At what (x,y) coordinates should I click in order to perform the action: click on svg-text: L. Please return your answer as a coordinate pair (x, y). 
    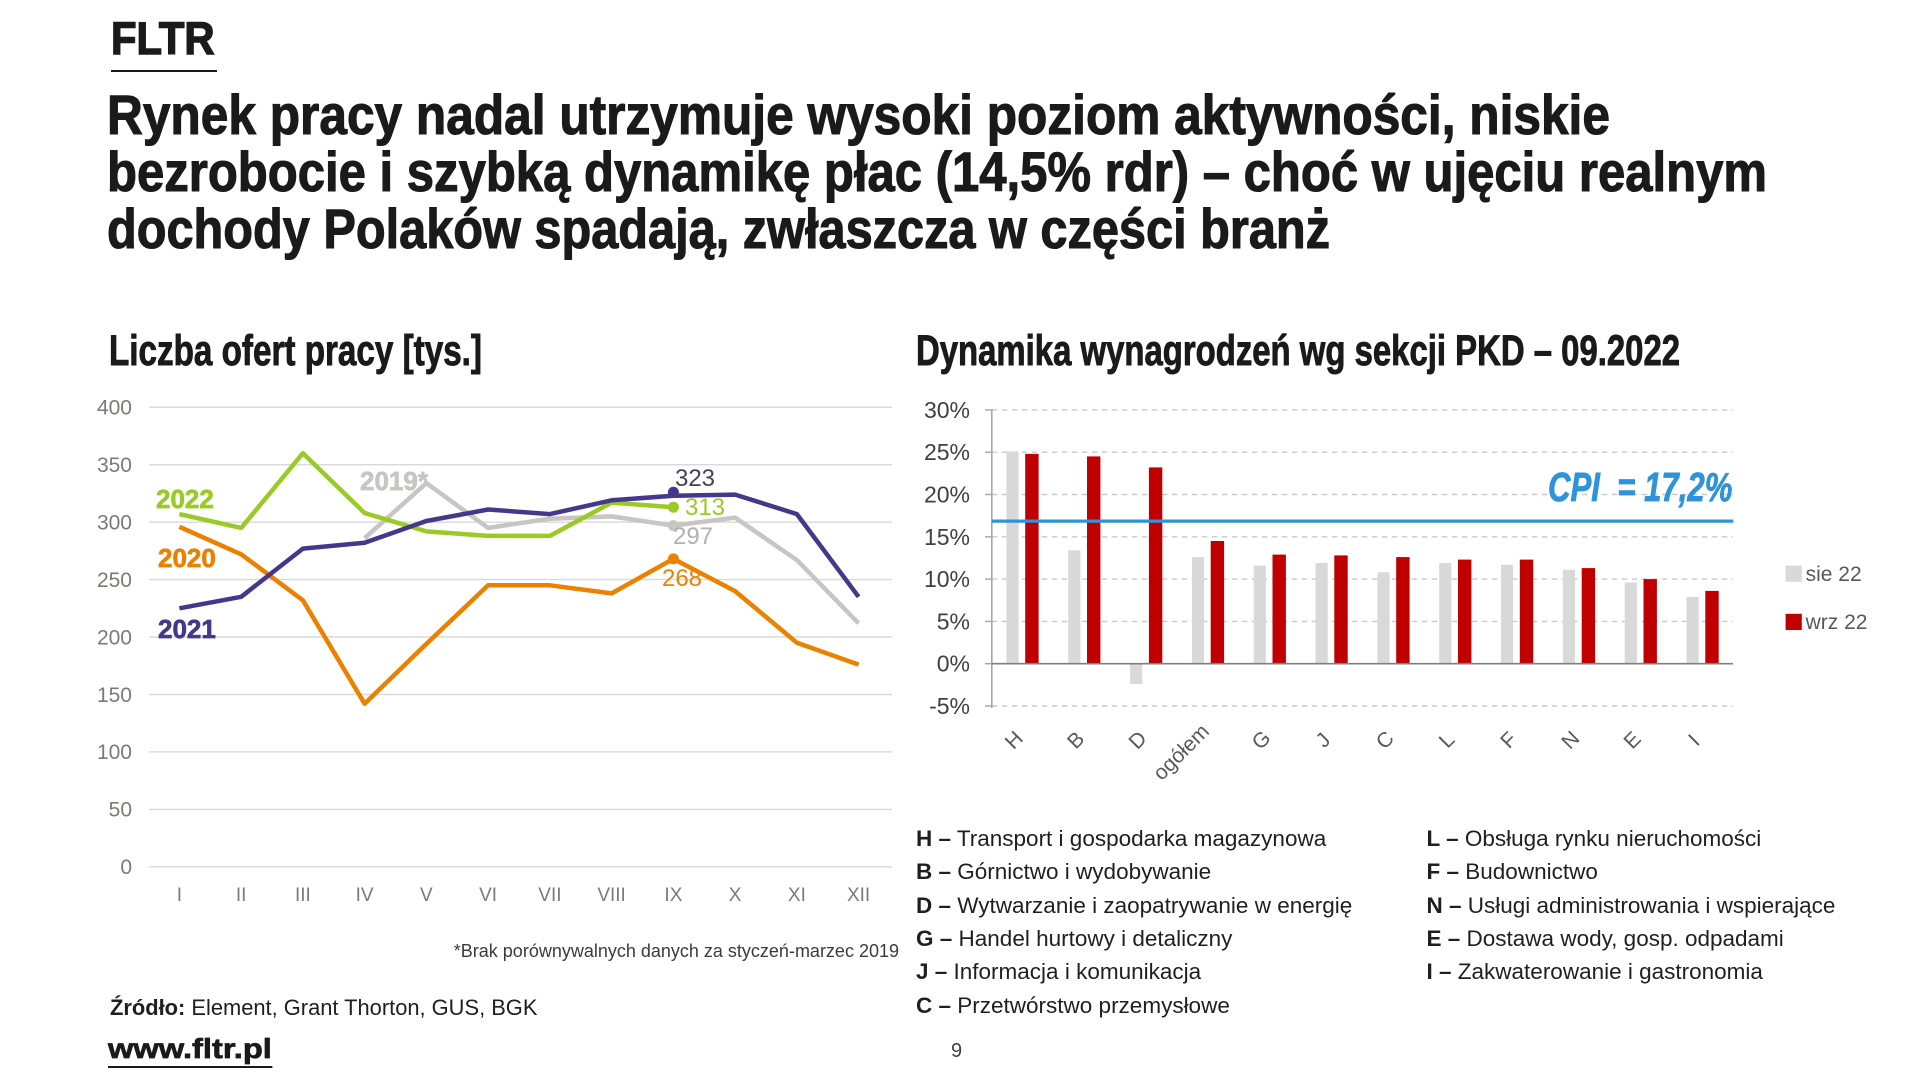
    Looking at the image, I should click on (1447, 740).